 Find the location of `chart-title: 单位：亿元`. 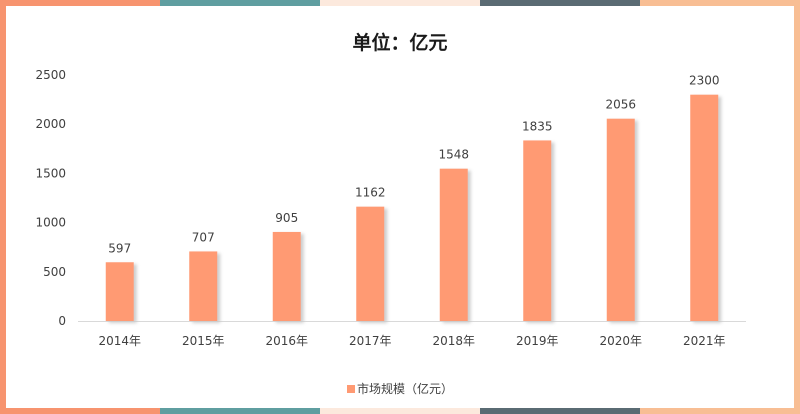

chart-title: 单位：亿元 is located at coordinates (400, 43).